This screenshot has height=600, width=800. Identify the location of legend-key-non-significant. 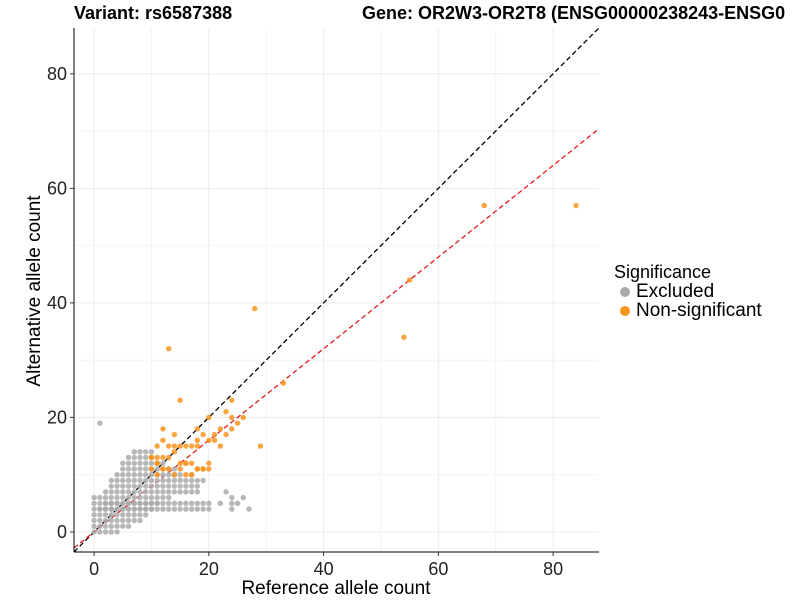
(625, 310).